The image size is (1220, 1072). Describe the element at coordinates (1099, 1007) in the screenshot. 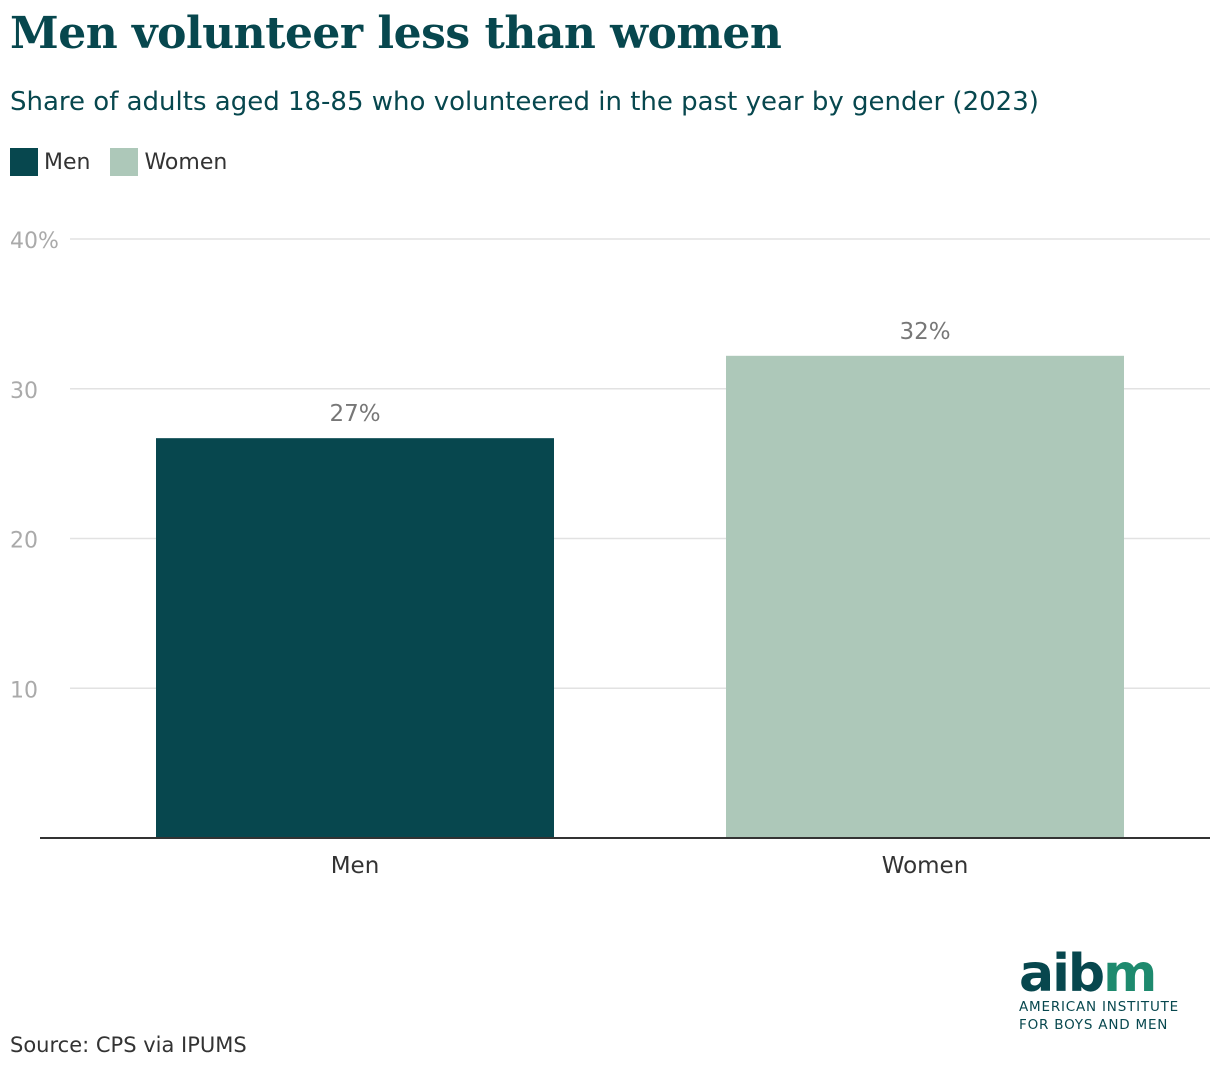

I see `logo-line-1: AMERICAN INSTITUTE` at that location.